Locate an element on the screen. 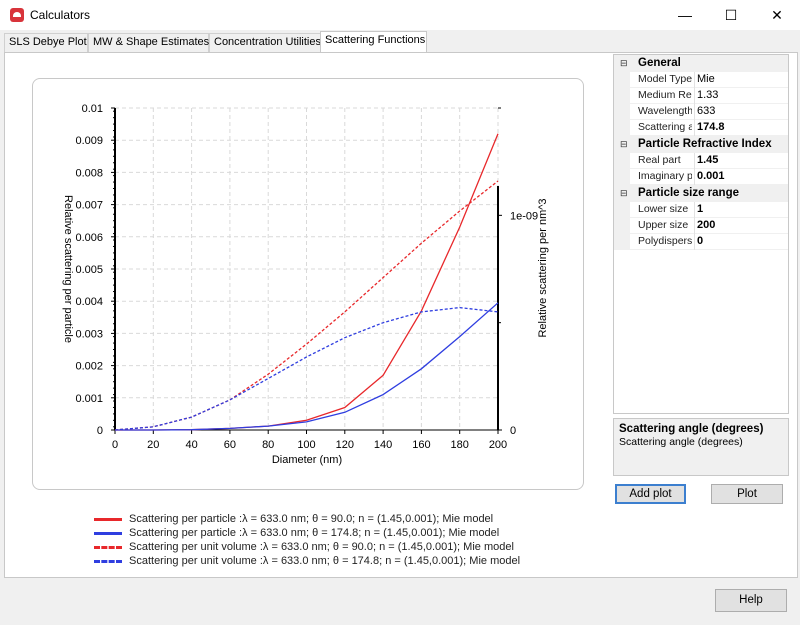  property-row: Wavelength 633 is located at coordinates (701, 112).